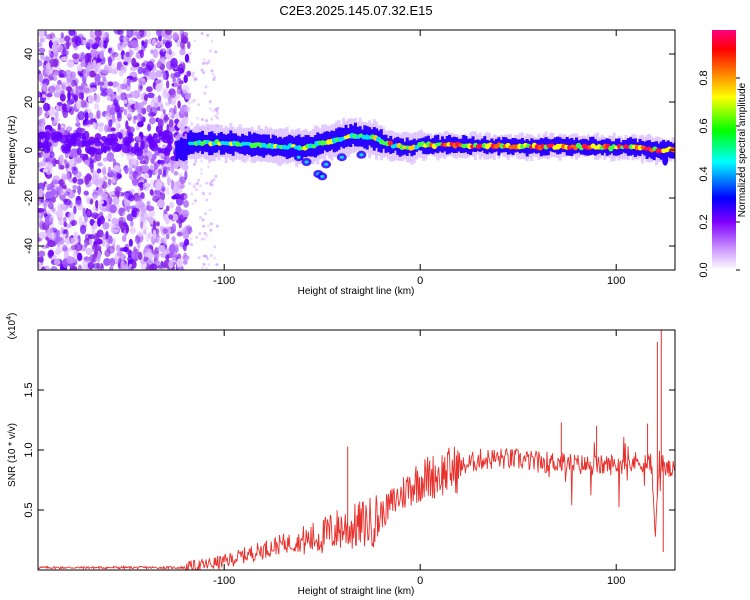 The width and height of the screenshot is (750, 600). Describe the element at coordinates (29, 150) in the screenshot. I see `spectrogram-ytick-label: 0` at that location.